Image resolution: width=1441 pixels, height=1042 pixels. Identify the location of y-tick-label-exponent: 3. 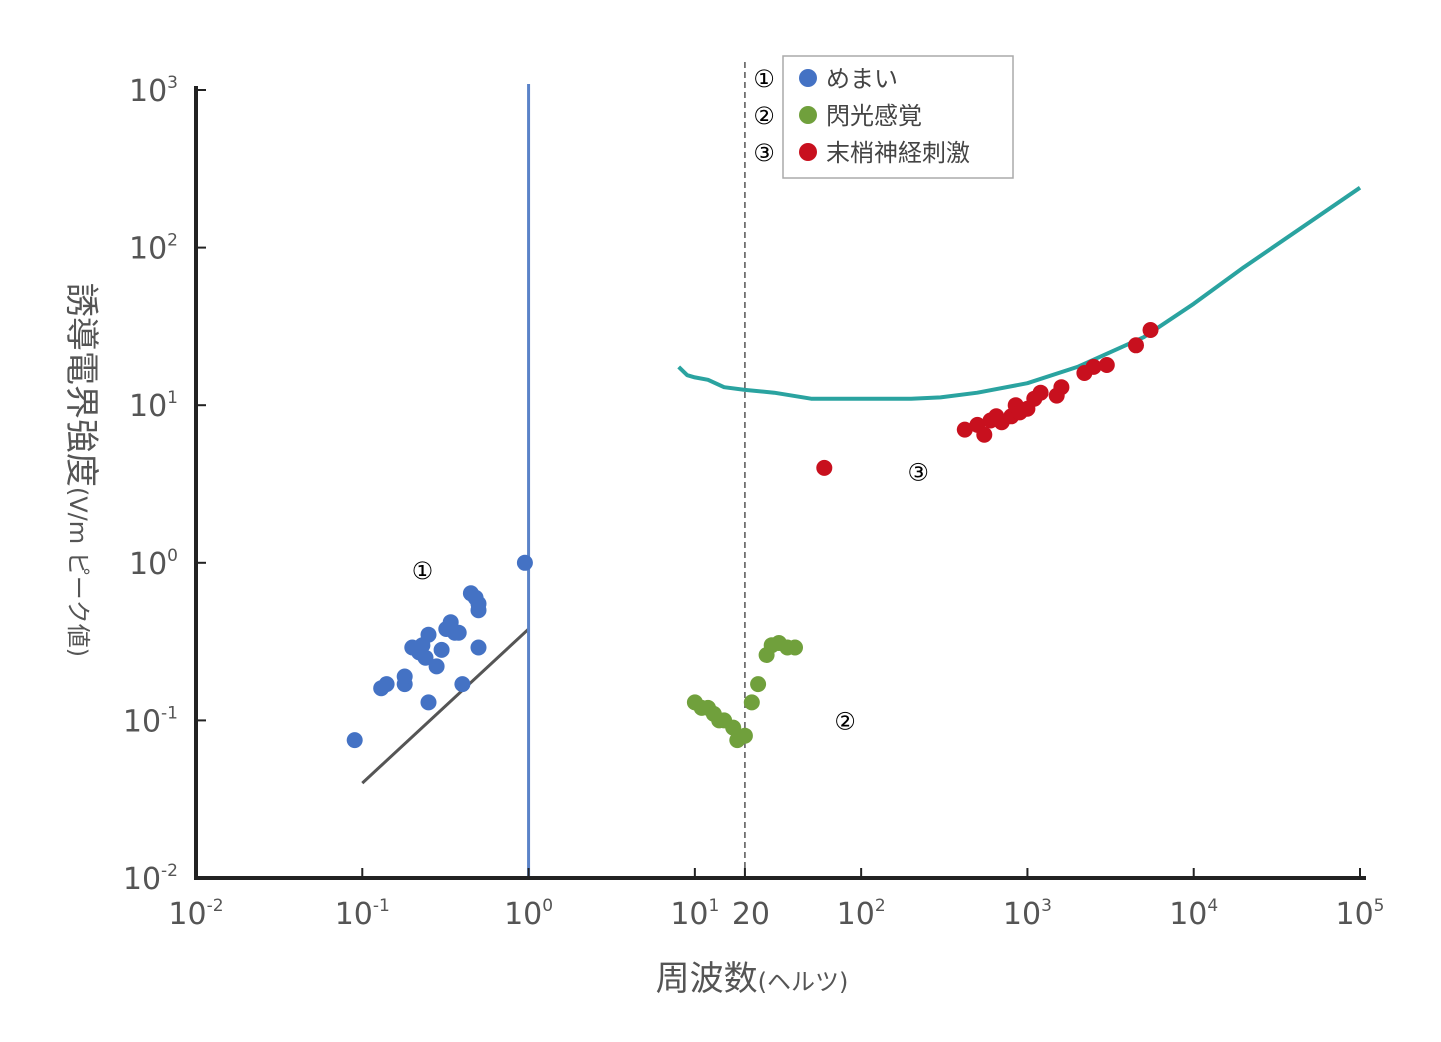
(172, 83).